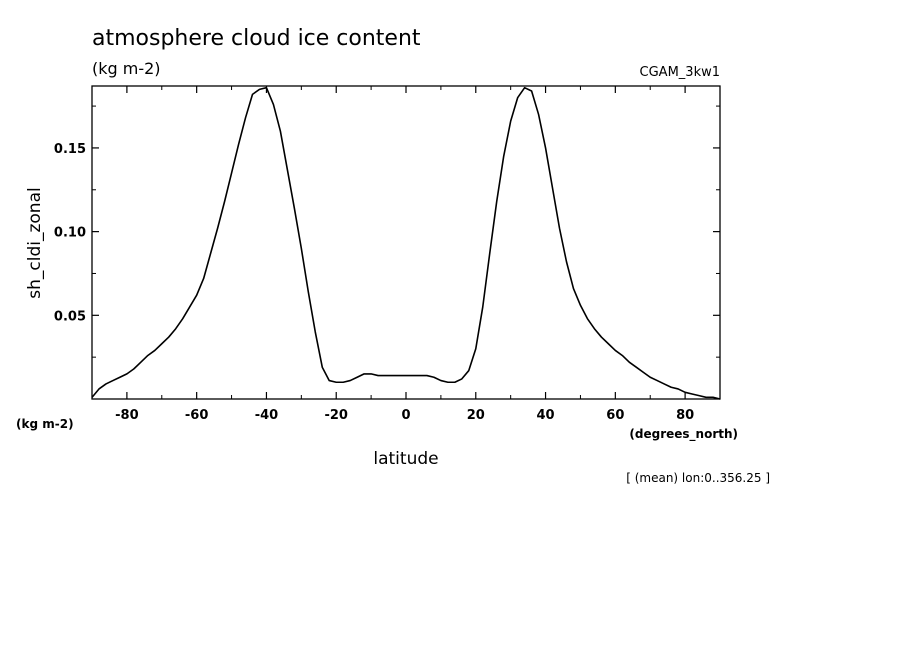 The width and height of the screenshot is (904, 654). Describe the element at coordinates (680, 72) in the screenshot. I see `run-label: CGAM_3kw1` at that location.